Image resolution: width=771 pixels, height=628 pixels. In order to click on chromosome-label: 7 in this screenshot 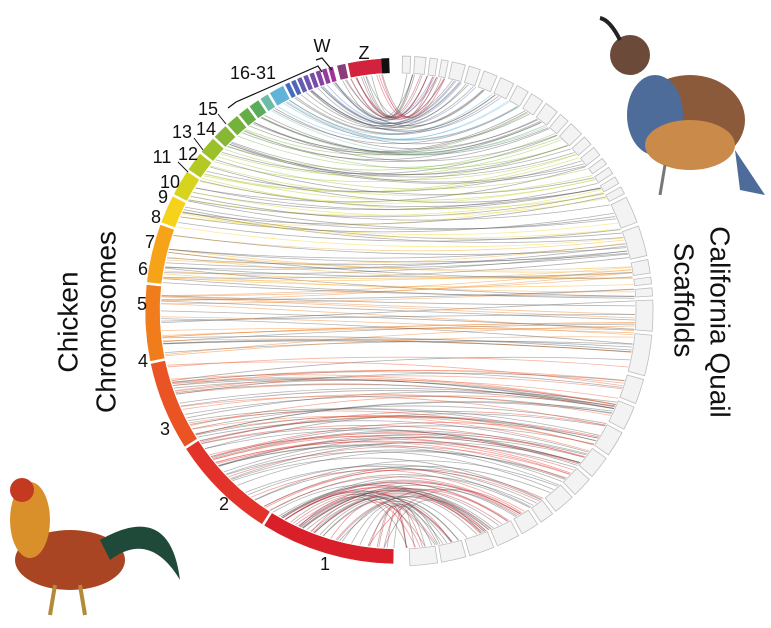, I will do `click(150, 242)`.